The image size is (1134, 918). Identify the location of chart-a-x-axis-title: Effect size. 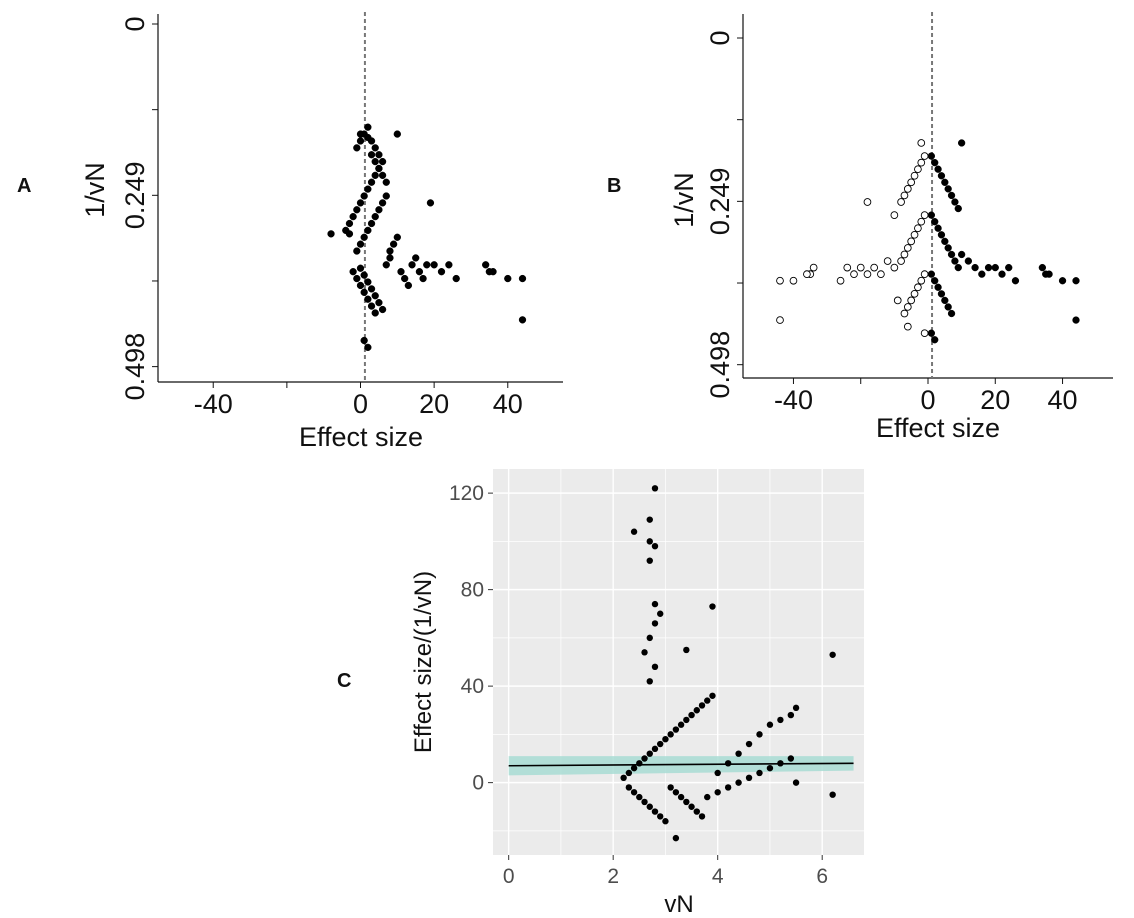
(361, 437).